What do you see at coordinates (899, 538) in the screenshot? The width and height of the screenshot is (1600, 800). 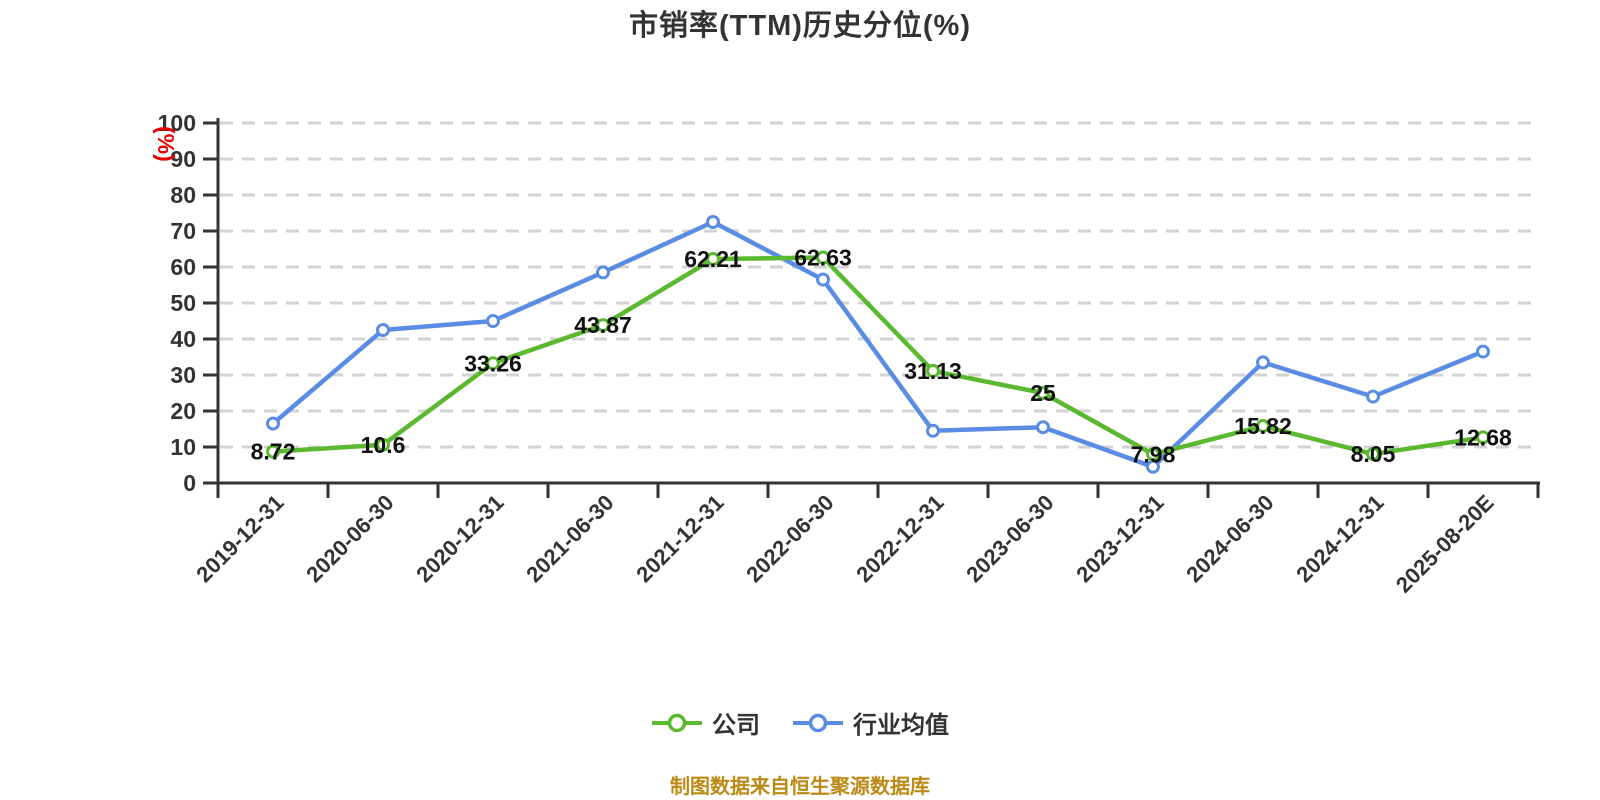 I see `x-axis-tick-label: 2022-12-31` at bounding box center [899, 538].